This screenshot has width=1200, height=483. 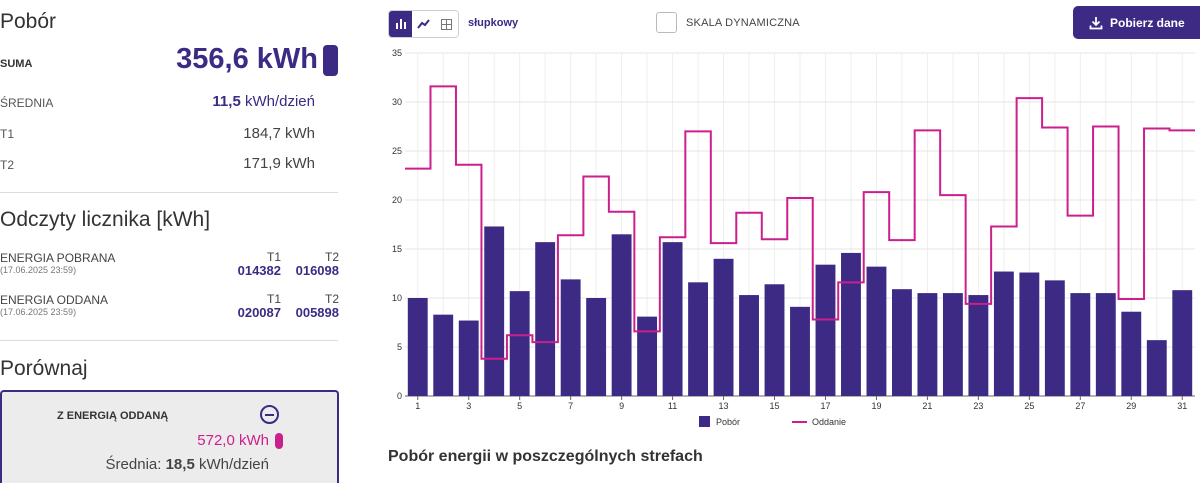 What do you see at coordinates (279, 163) in the screenshot?
I see `t2-value: 171,9 kWh` at bounding box center [279, 163].